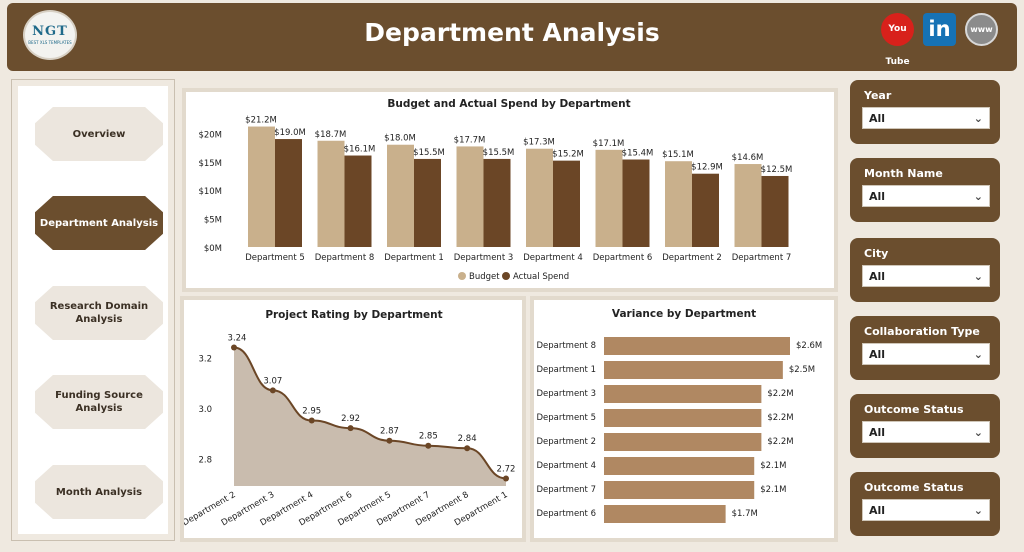 The height and width of the screenshot is (552, 1024). I want to click on rating-data-label: 3.24, so click(237, 339).